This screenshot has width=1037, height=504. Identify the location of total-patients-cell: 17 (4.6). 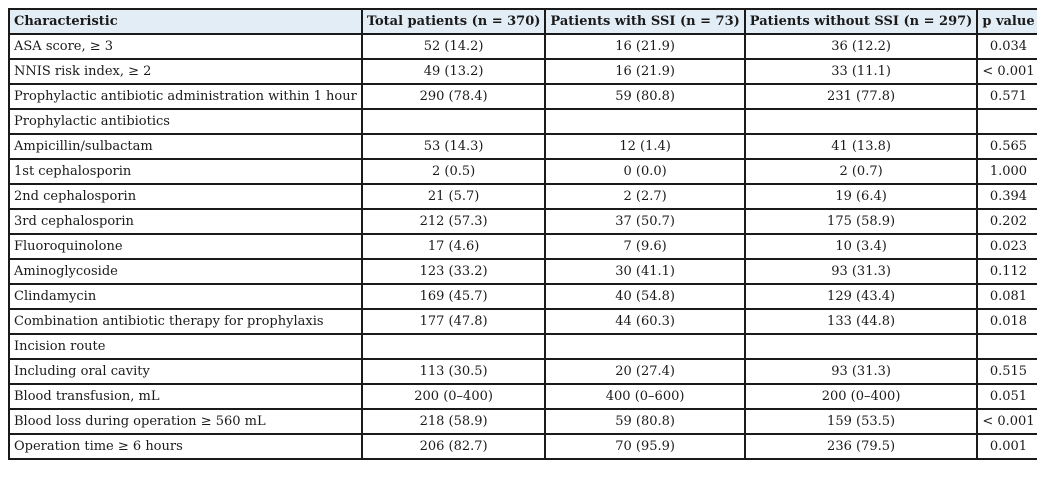
(453, 246).